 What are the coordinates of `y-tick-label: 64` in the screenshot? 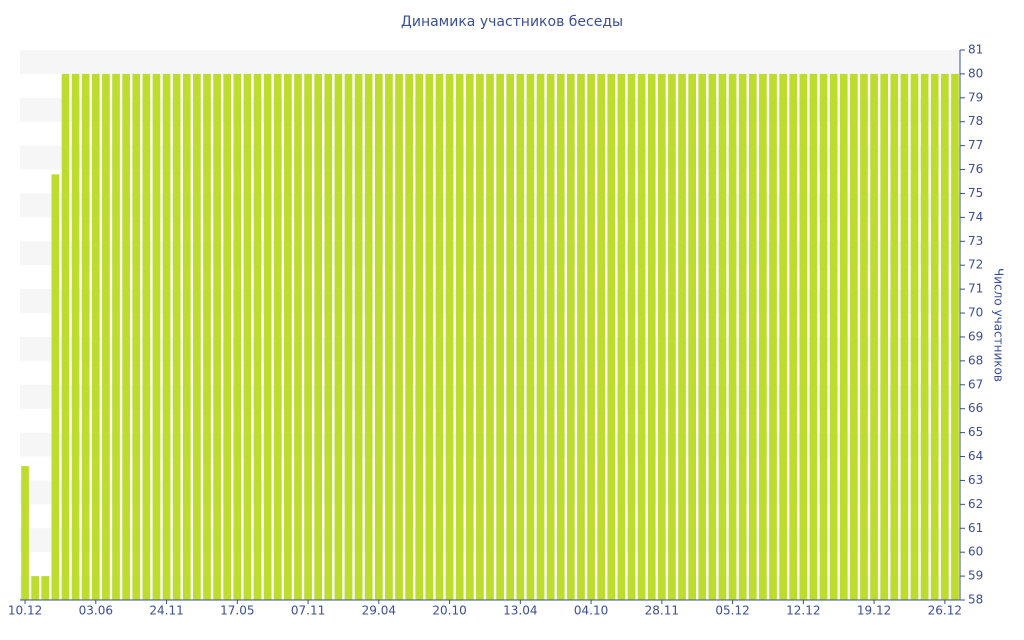 It's located at (975, 456).